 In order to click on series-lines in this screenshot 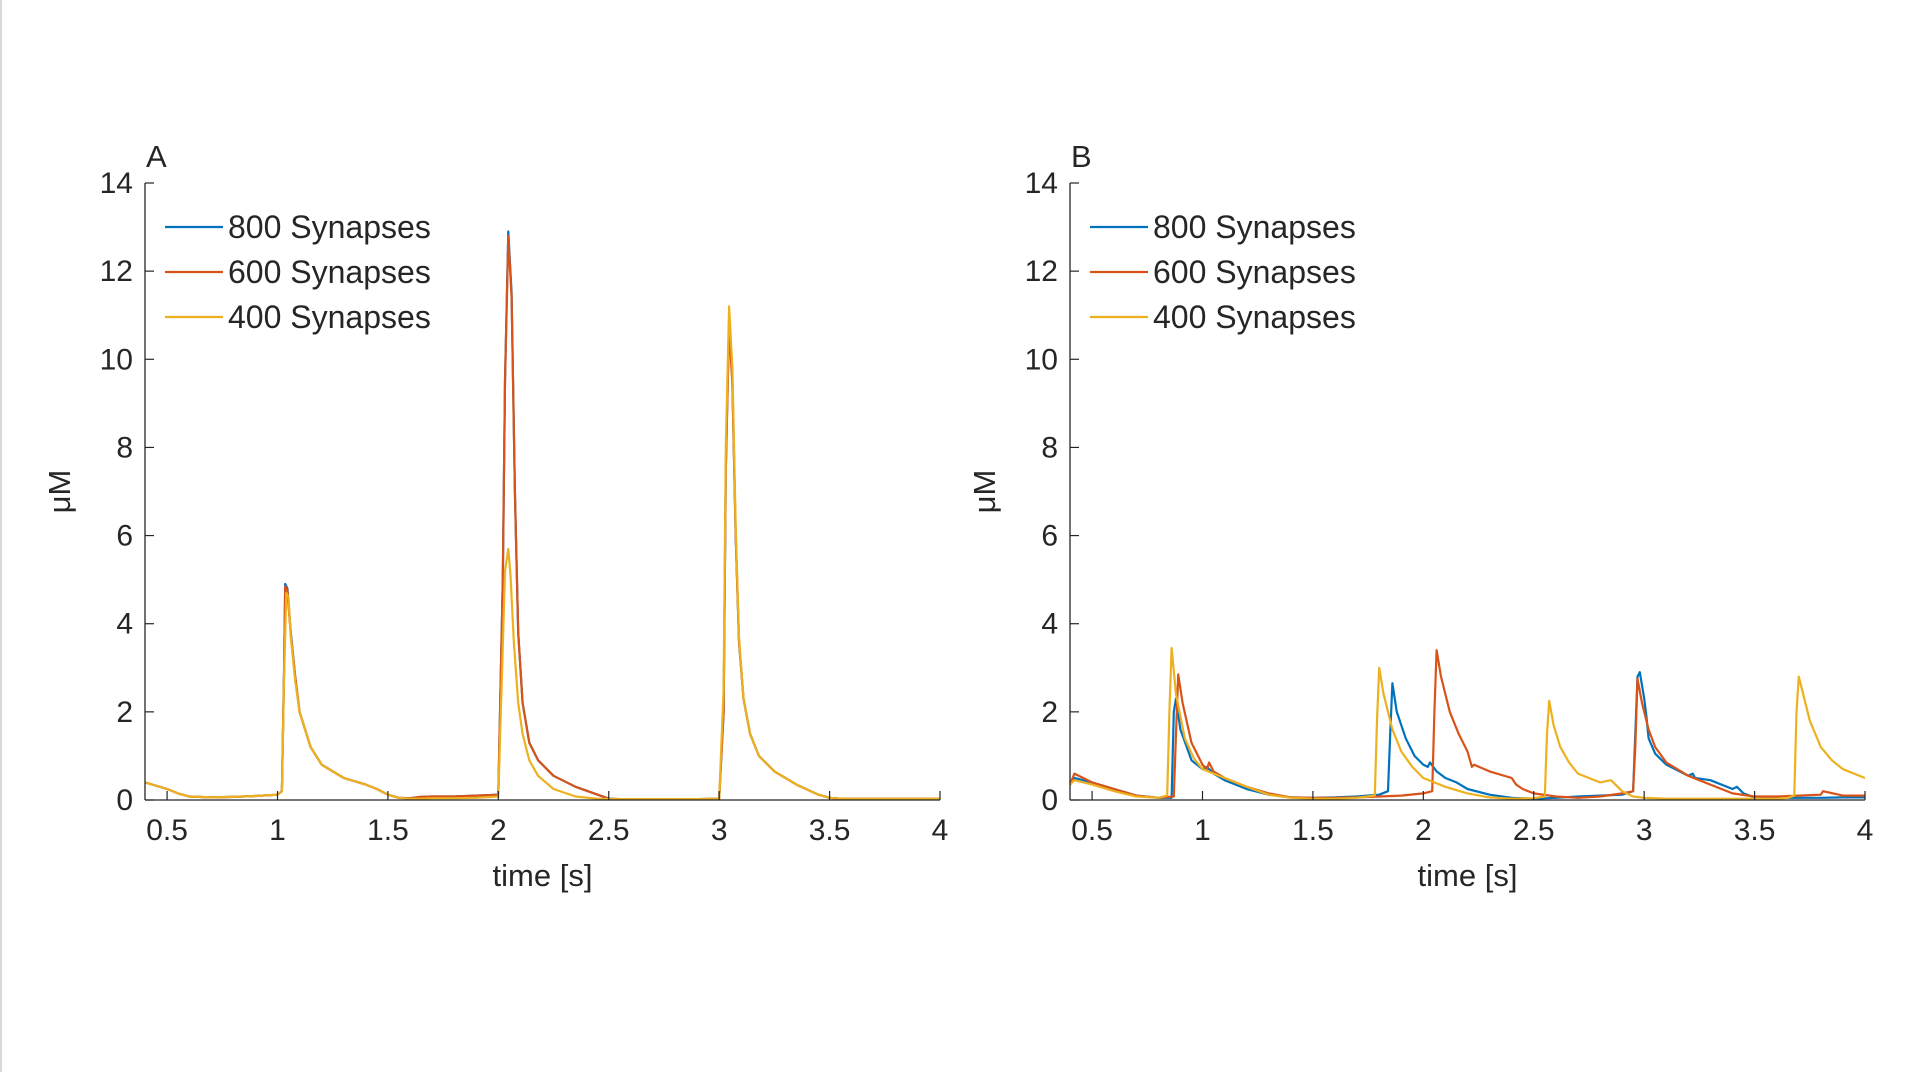, I will do `click(1467, 723)`.